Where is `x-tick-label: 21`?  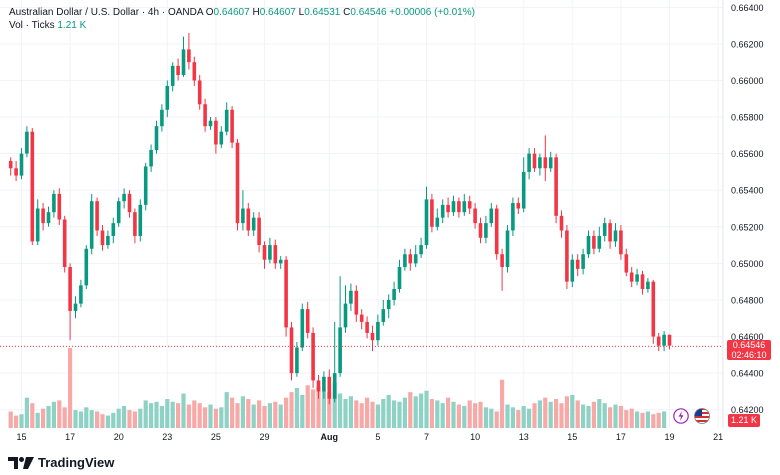
x-tick-label: 21 is located at coordinates (718, 437).